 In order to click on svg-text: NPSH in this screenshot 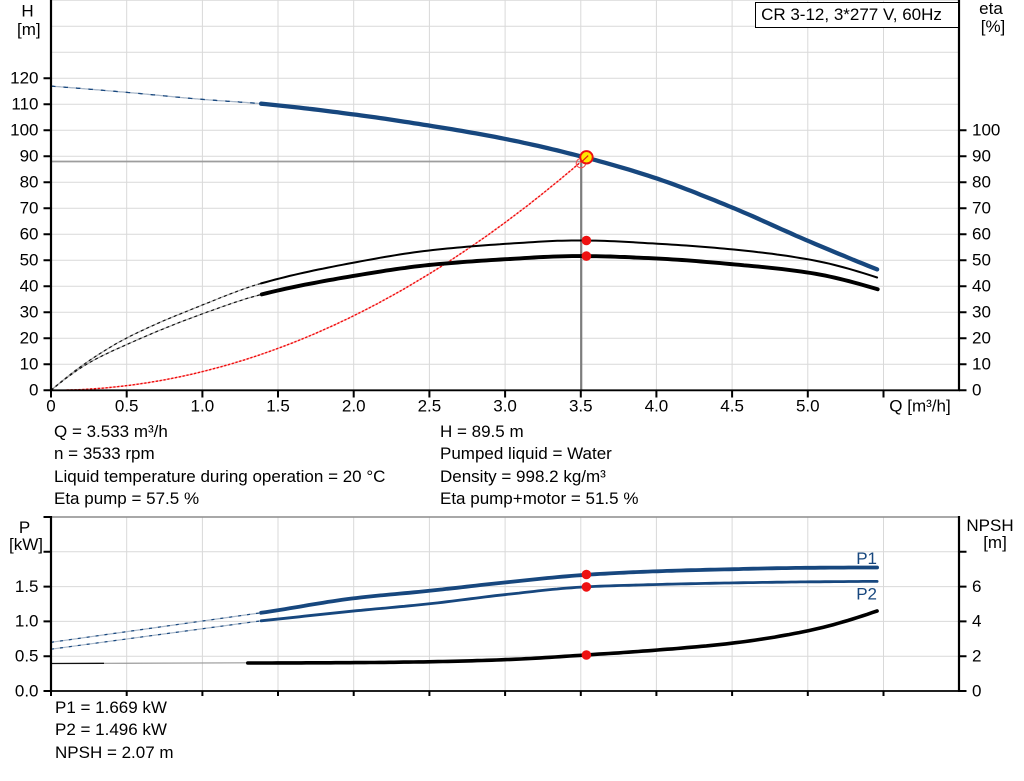, I will do `click(989, 525)`.